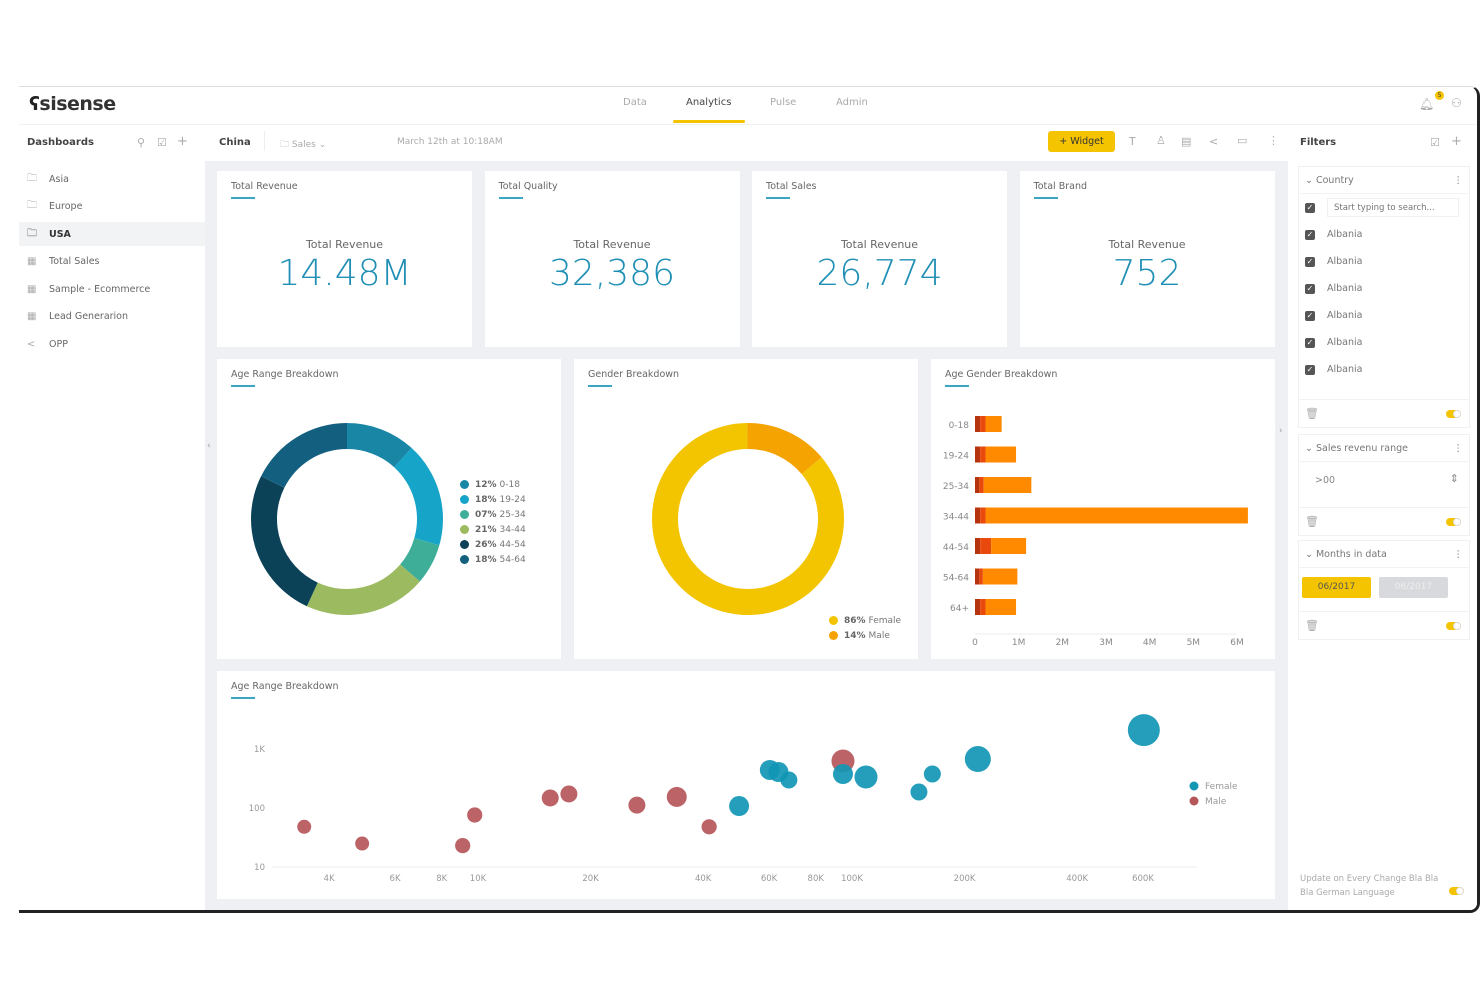  Describe the element at coordinates (852, 102) in the screenshot. I see `nav-admin: Admin` at that location.